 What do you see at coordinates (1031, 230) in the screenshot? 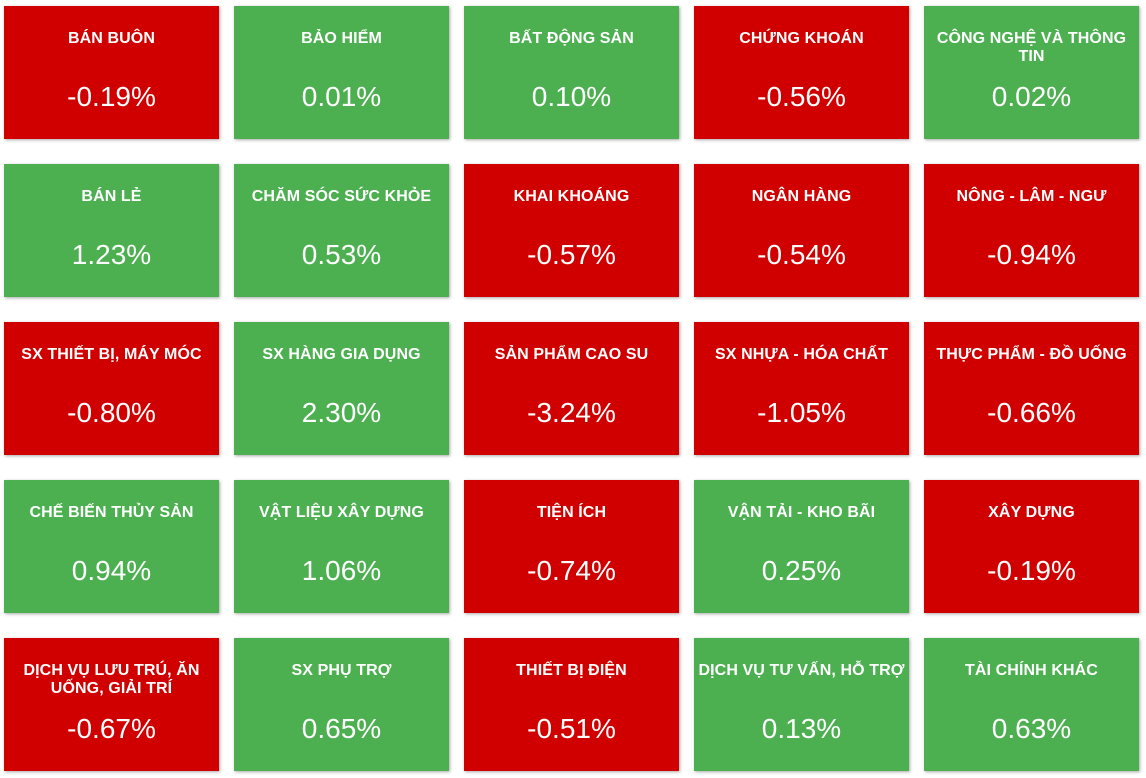
I see `sector-tile: NÔNG - LÂM - NGƯ -0.94%` at bounding box center [1031, 230].